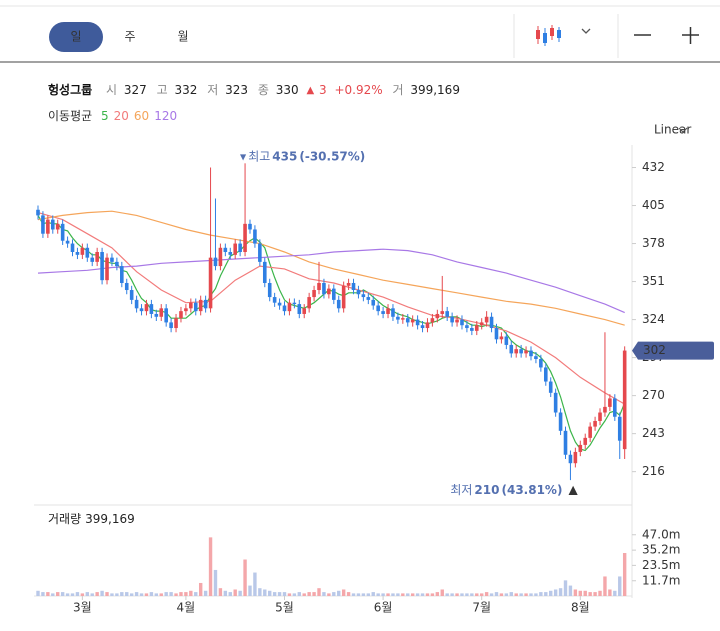 Image resolution: width=720 pixels, height=631 pixels. What do you see at coordinates (653, 243) in the screenshot?
I see `y-tick-label: 378` at bounding box center [653, 243].